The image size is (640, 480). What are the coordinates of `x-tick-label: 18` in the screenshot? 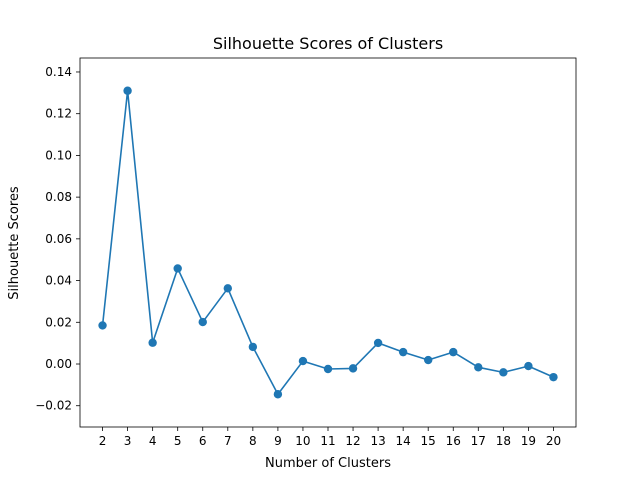 It's located at (503, 441).